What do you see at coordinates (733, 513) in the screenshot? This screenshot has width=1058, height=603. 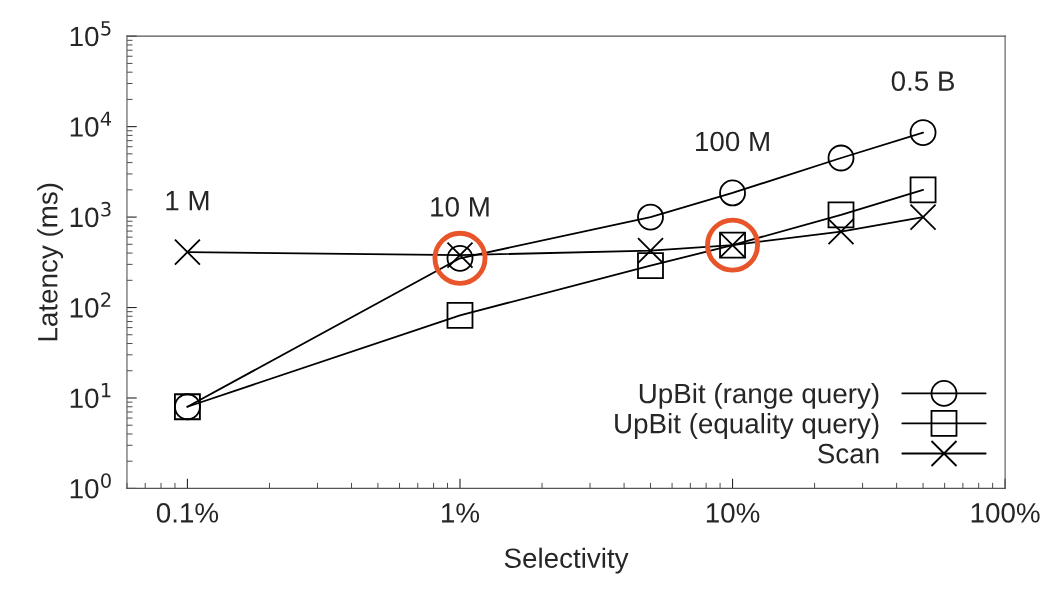 I see `x-tick-label: 10%` at bounding box center [733, 513].